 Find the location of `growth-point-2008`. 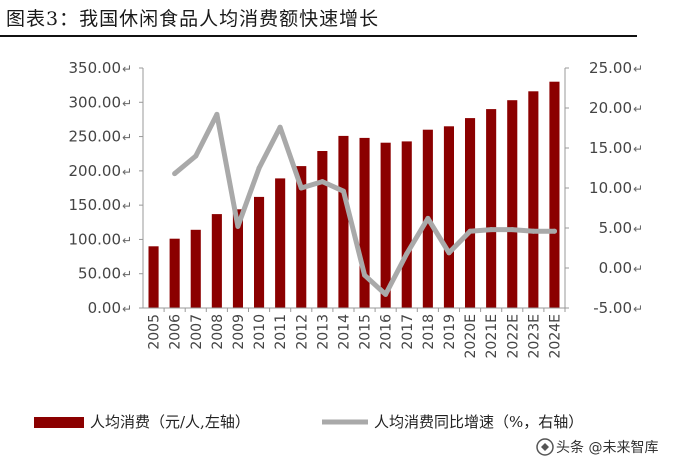

growth-point-2008 is located at coordinates (217, 114).